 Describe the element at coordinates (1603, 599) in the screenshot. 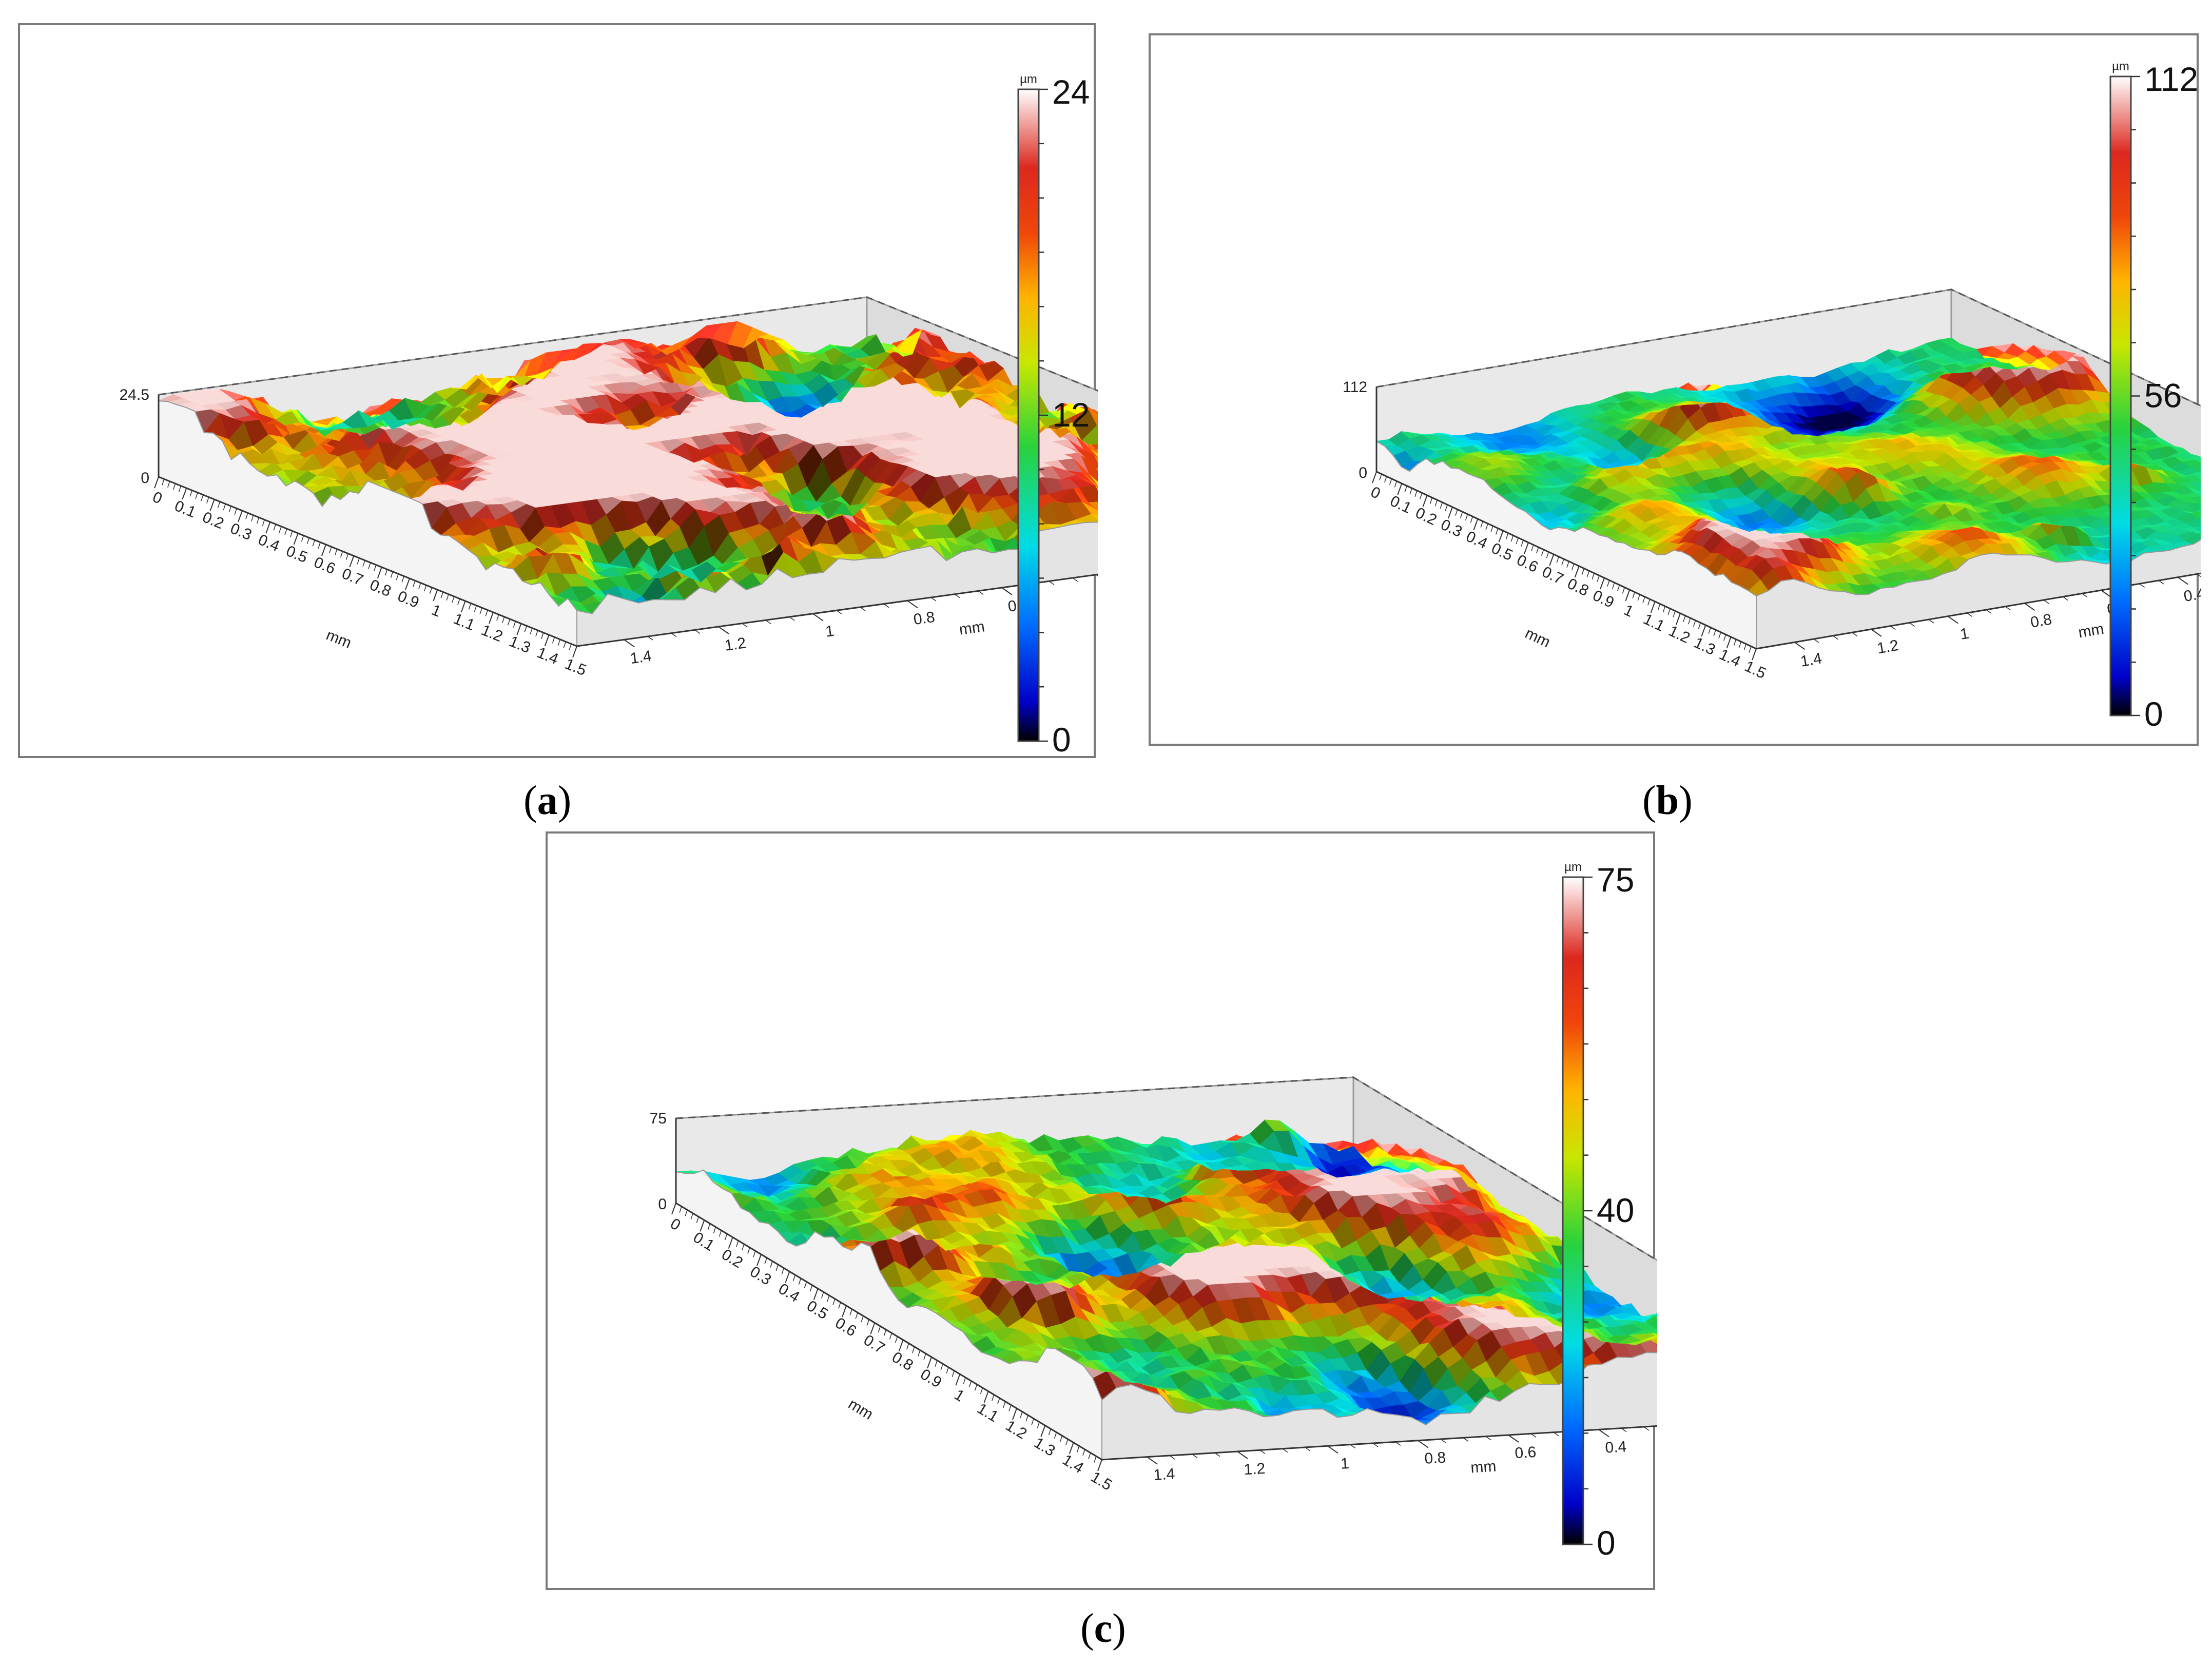

I see `x-tick-label: 0.9` at that location.